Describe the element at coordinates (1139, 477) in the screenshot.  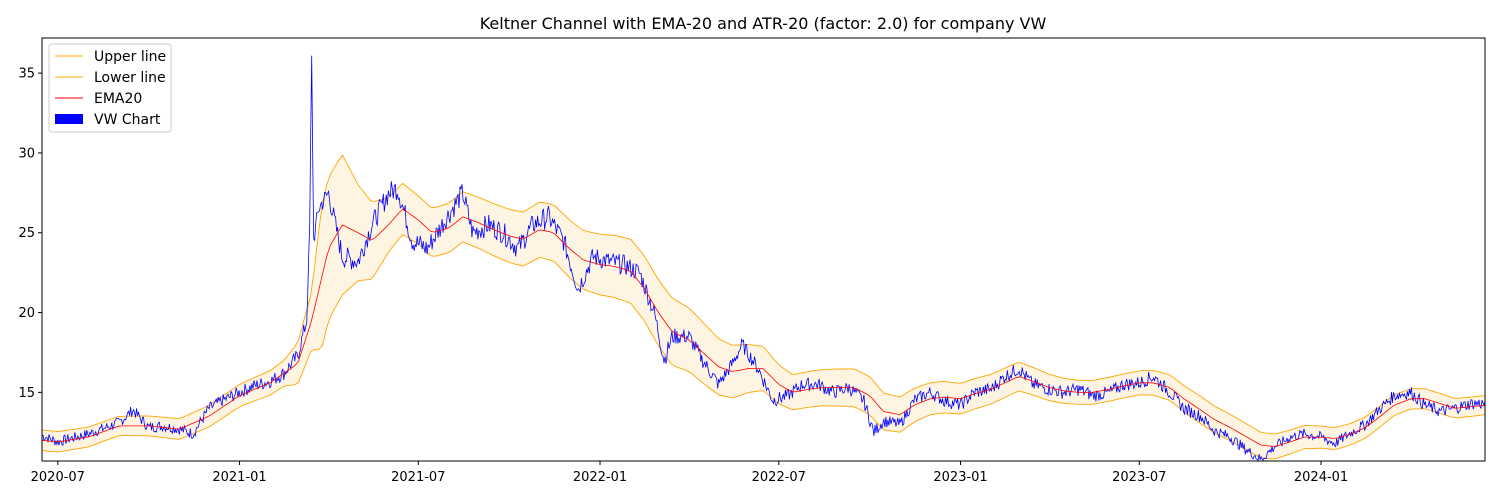
I see `x-tick-label: 2023-07` at that location.